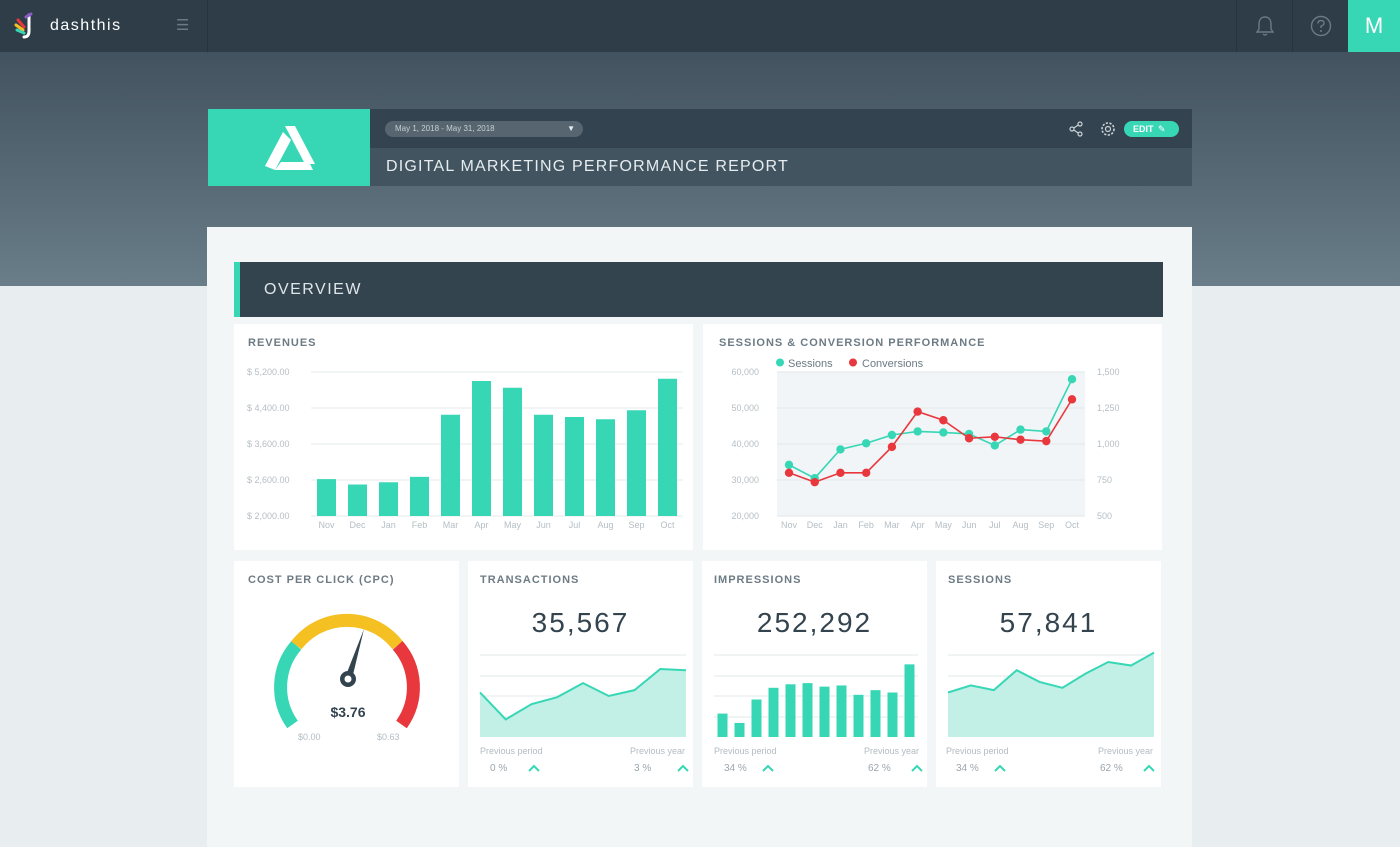 The width and height of the screenshot is (1400, 847). Describe the element at coordinates (321, 580) in the screenshot. I see `widget-title: COST PER CLICK (CPC)` at that location.